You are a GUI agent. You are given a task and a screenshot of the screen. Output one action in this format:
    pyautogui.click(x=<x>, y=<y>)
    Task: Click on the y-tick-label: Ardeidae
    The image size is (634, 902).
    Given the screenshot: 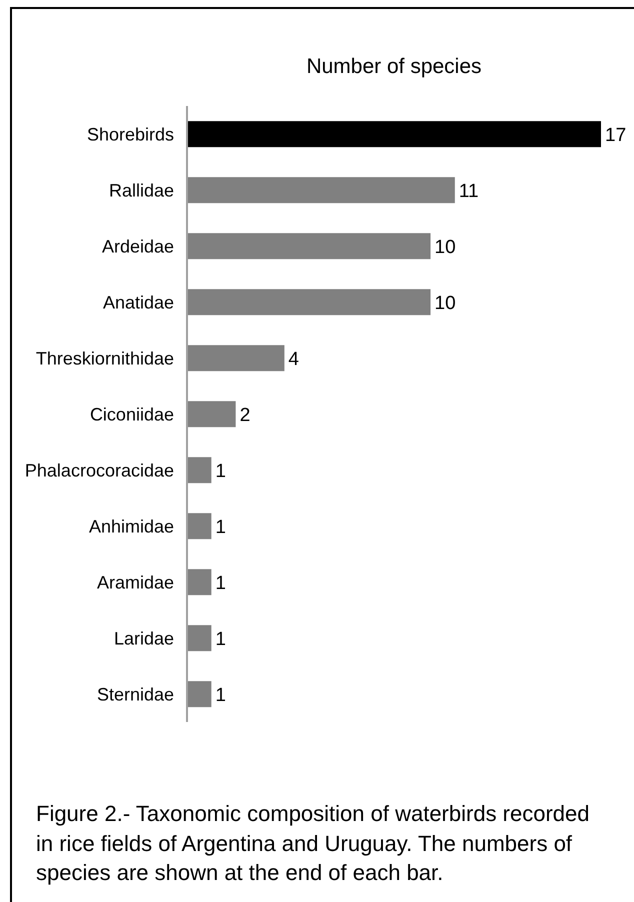 What is the action you would take?
    pyautogui.click(x=138, y=246)
    